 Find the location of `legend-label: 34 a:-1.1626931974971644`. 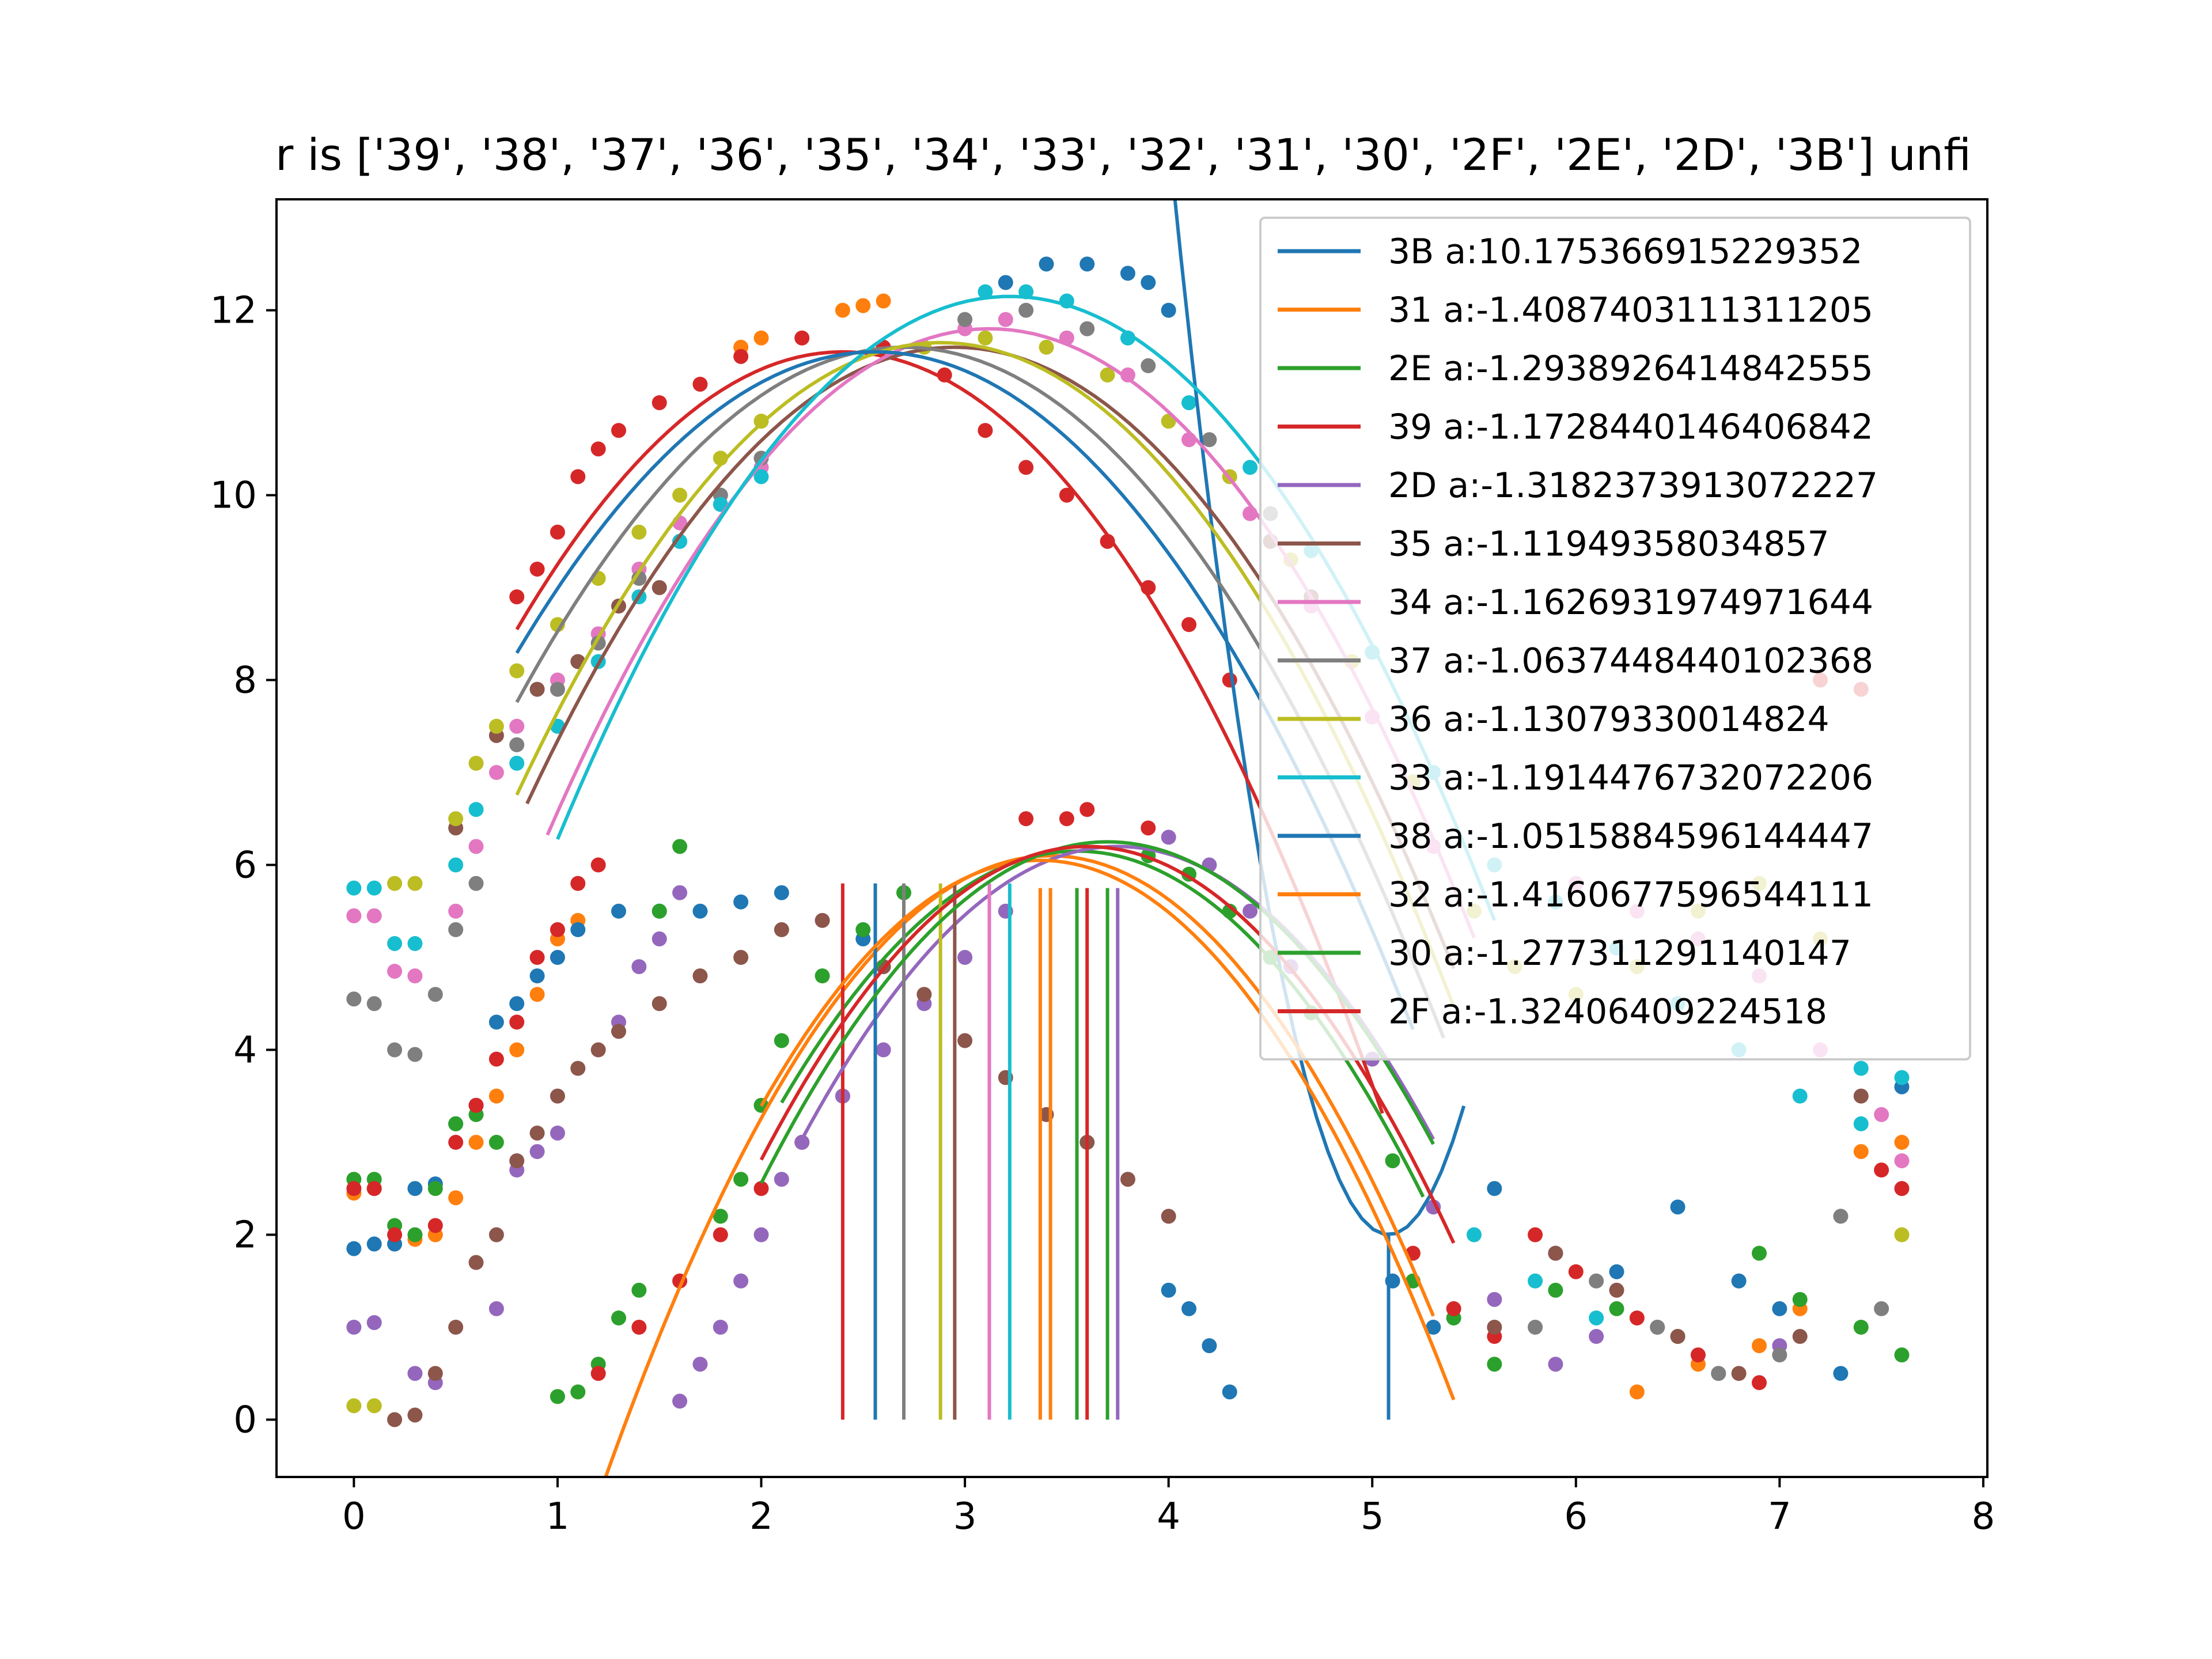

legend-label: 34 a:-1.1626931974971644 is located at coordinates (1630, 602).